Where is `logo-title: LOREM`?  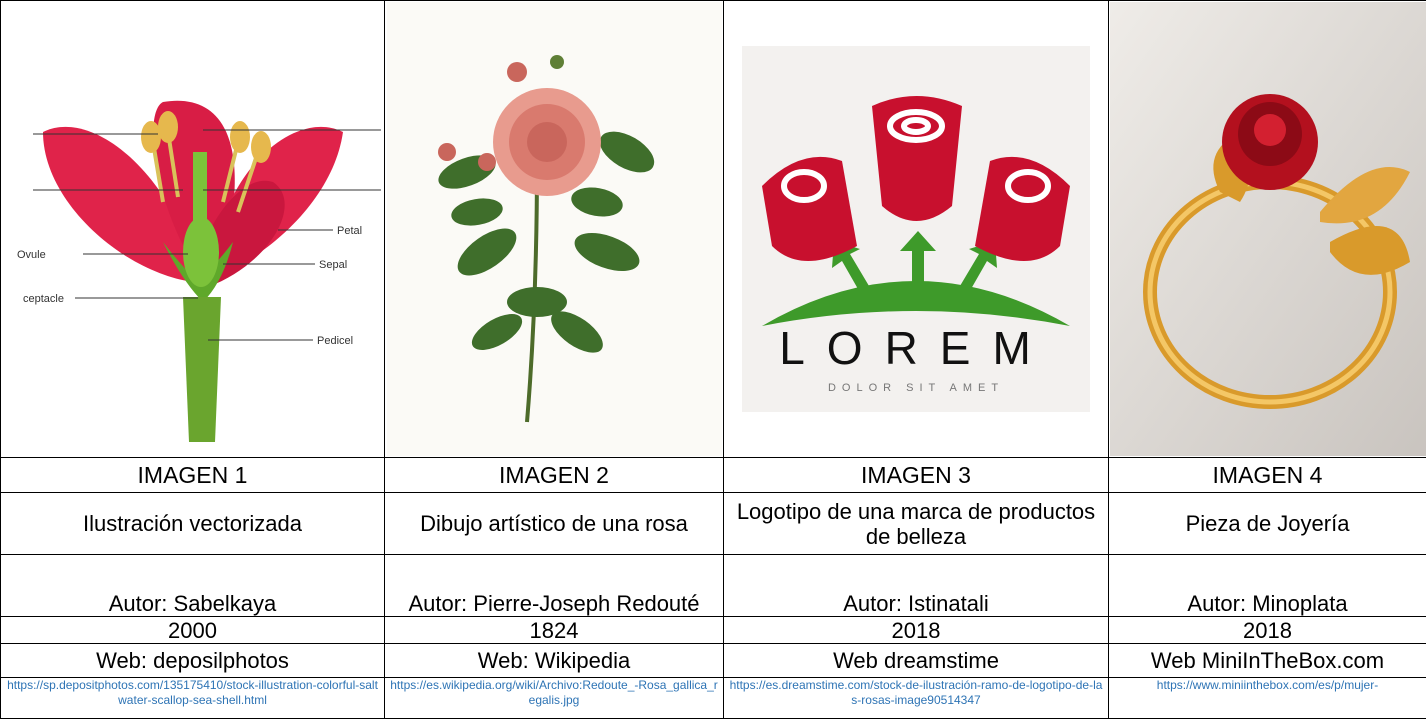 logo-title: LOREM is located at coordinates (916, 348).